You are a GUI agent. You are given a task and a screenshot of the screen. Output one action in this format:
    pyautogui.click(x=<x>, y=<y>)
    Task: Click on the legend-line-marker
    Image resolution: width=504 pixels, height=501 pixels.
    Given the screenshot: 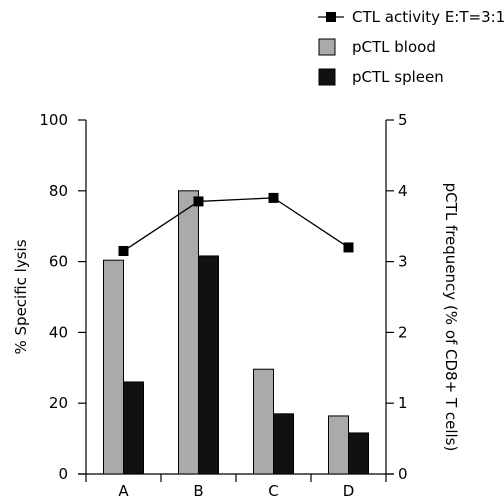 What is the action you would take?
    pyautogui.click(x=331, y=17)
    